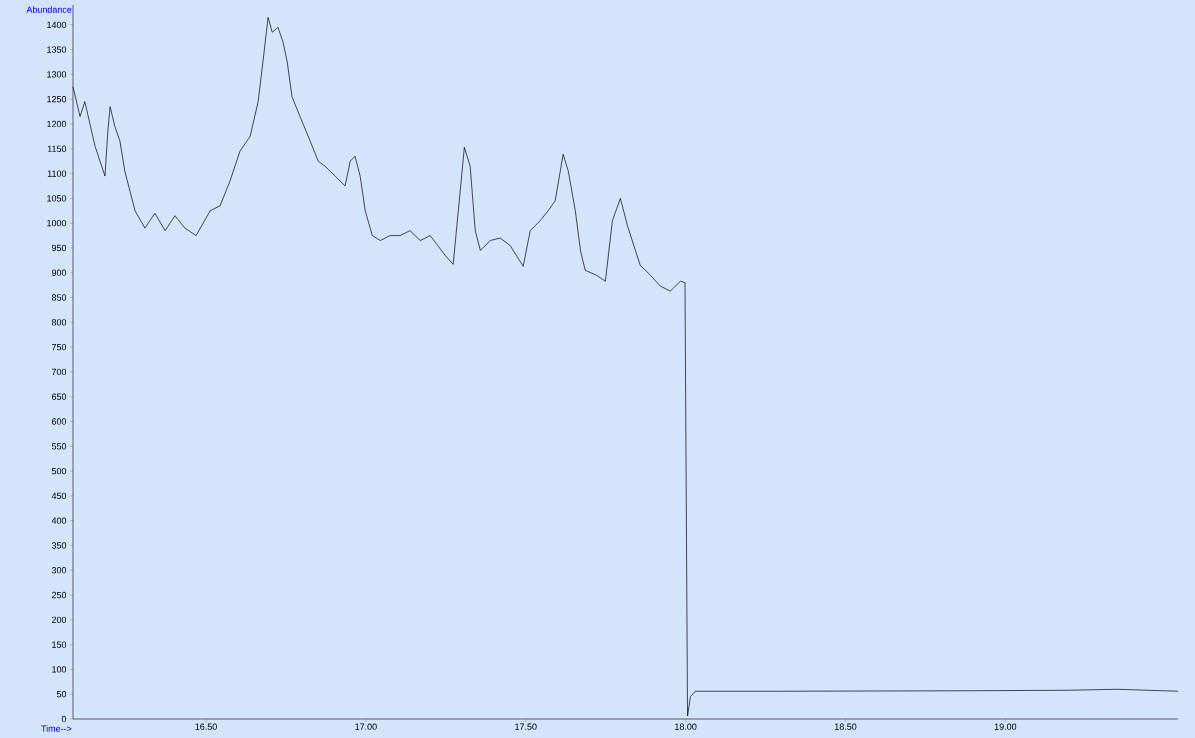 This screenshot has height=738, width=1195. I want to click on y-tick-label: 1000, so click(57, 223).